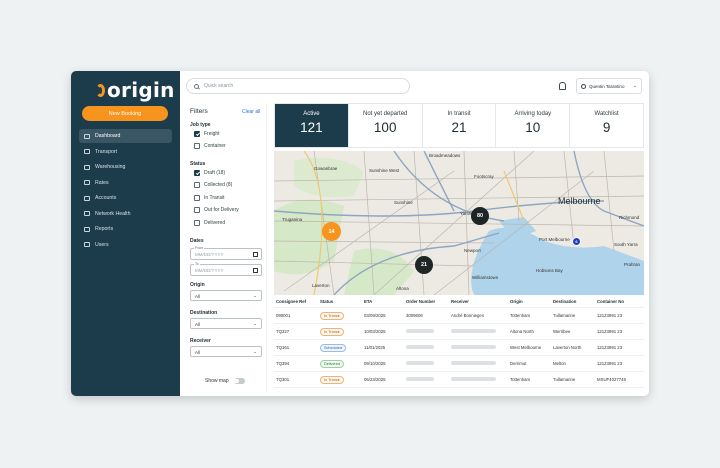 Image resolution: width=720 pixels, height=468 pixels. I want to click on cell-origin: Derrimut, so click(529, 363).